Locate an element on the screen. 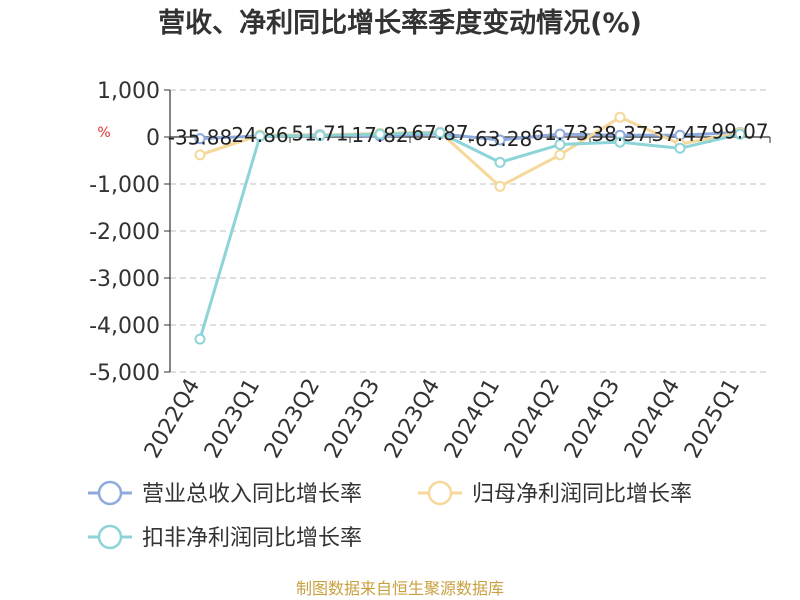 This screenshot has width=800, height=600. data-label: 24.86 is located at coordinates (259, 135).